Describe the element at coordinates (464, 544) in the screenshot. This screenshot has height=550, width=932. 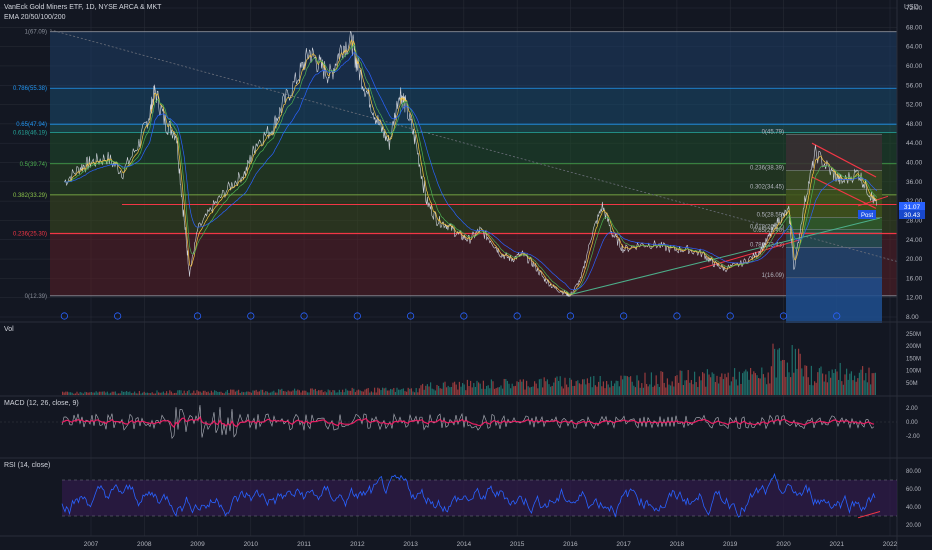
I see `time-axis-label: 2014` at that location.